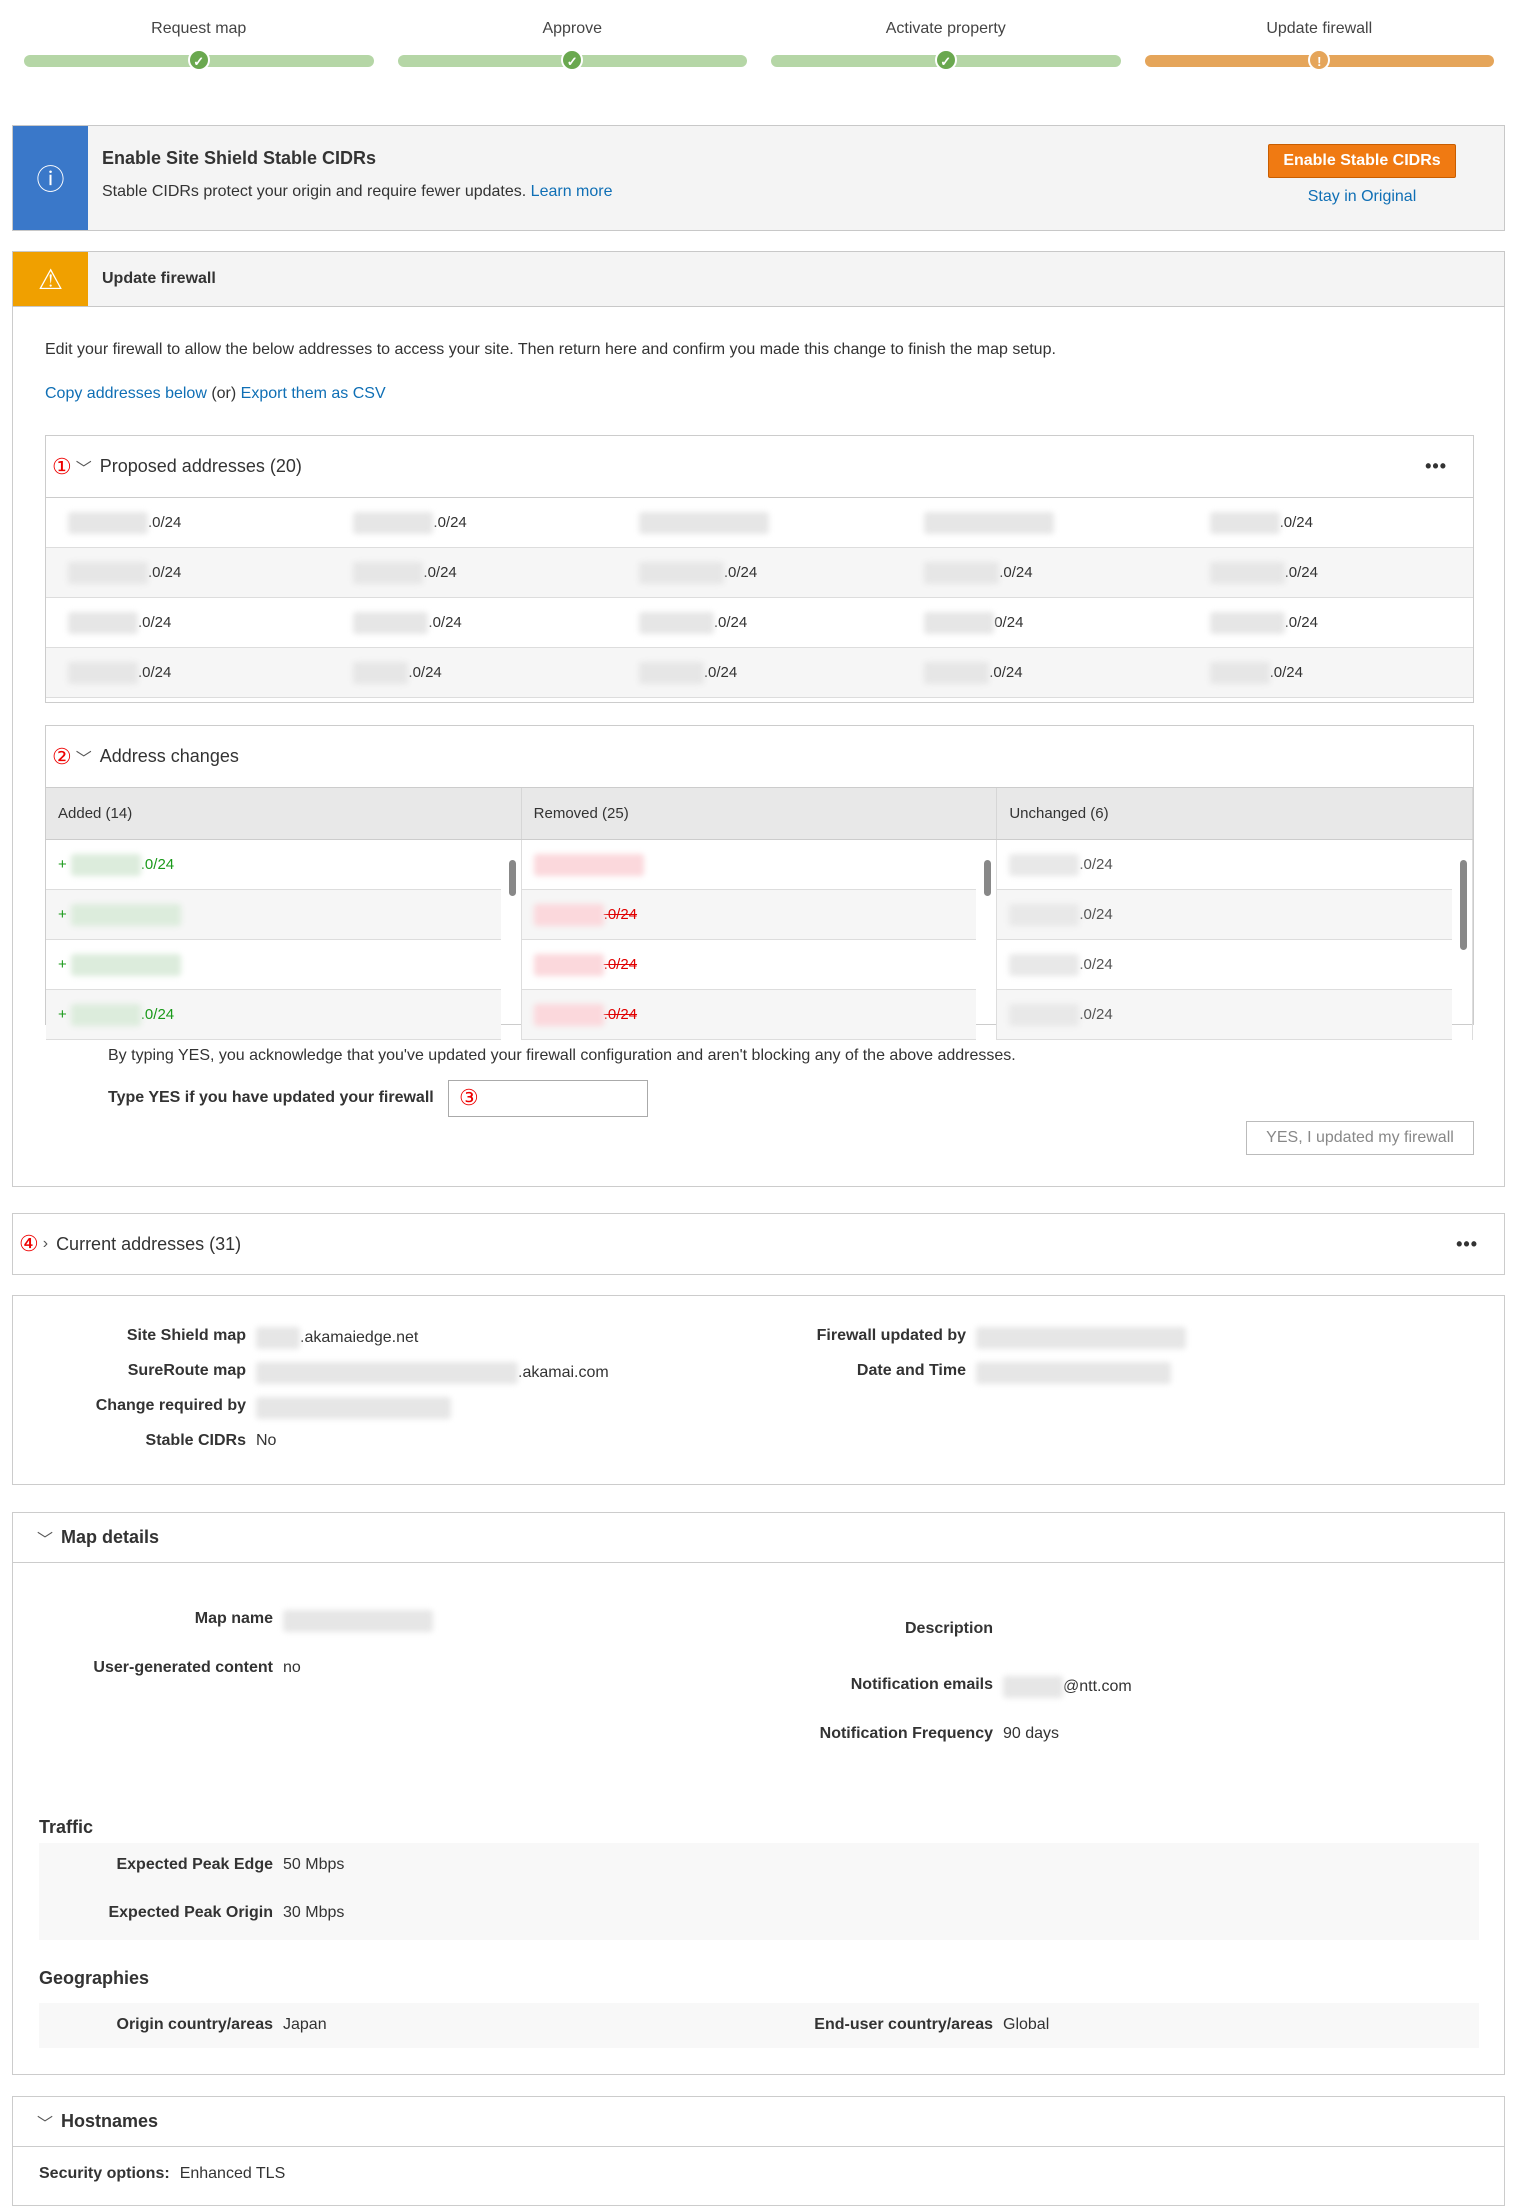  What do you see at coordinates (314, 1864) in the screenshot?
I see `peak-edge-value: 50 Mbps` at bounding box center [314, 1864].